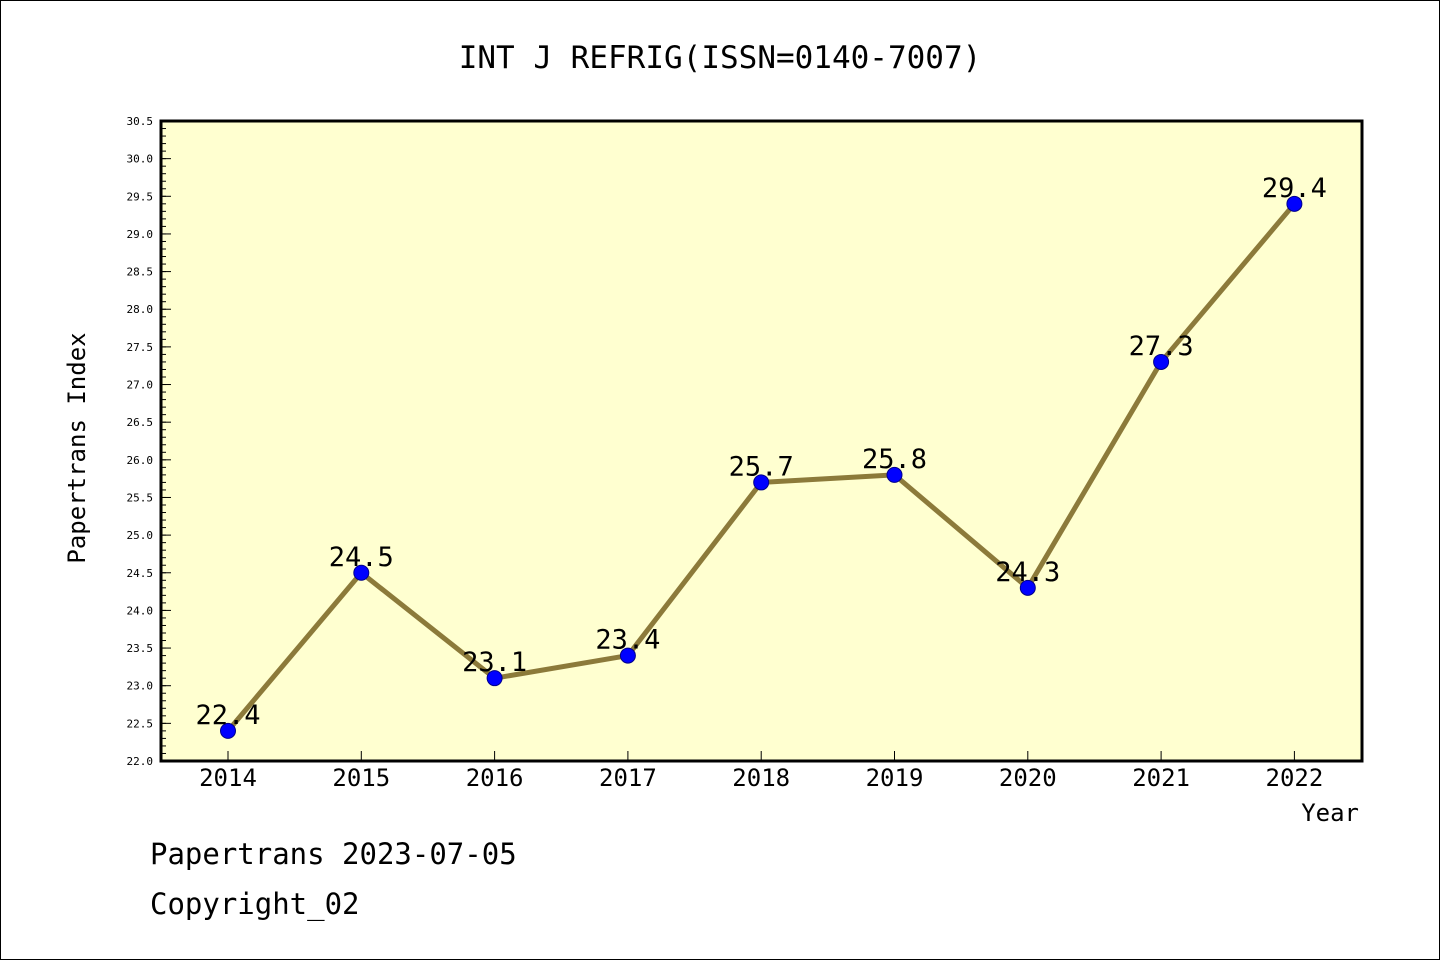 The width and height of the screenshot is (1440, 960). What do you see at coordinates (1027, 572) in the screenshot?
I see `data-label: 24.3` at bounding box center [1027, 572].